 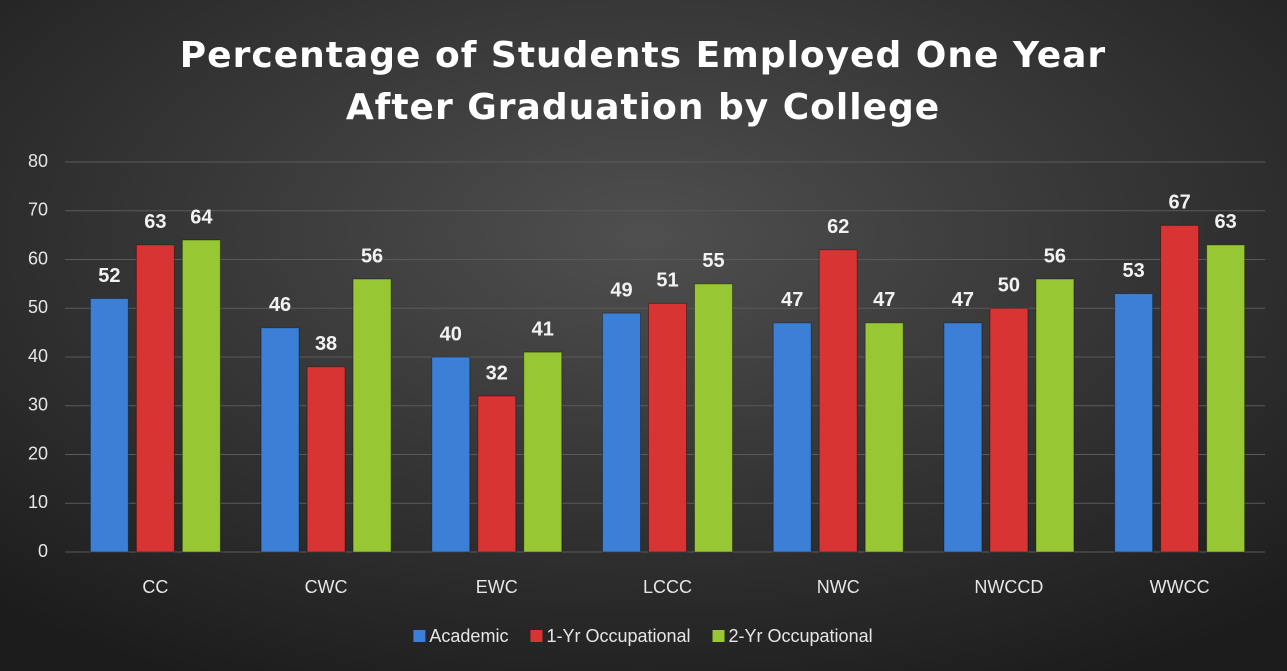 I want to click on x-tick-label: CWC, so click(x=326, y=587).